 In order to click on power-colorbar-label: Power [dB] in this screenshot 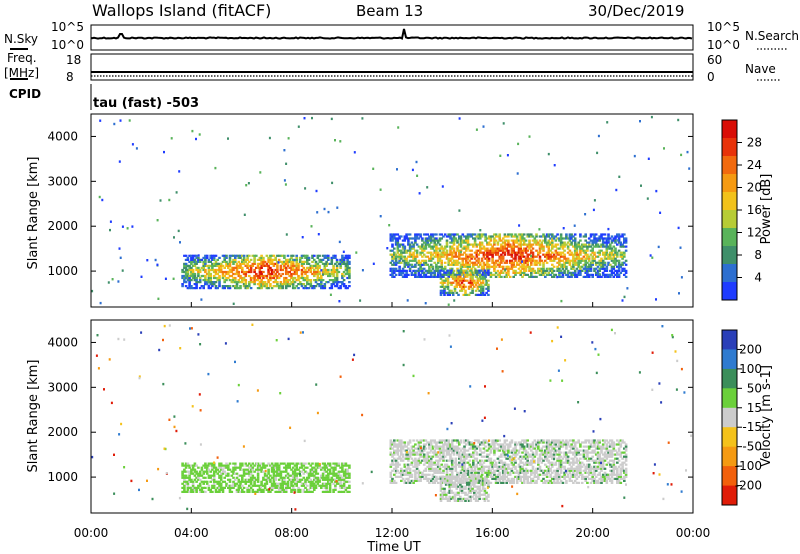, I will do `click(766, 209)`.